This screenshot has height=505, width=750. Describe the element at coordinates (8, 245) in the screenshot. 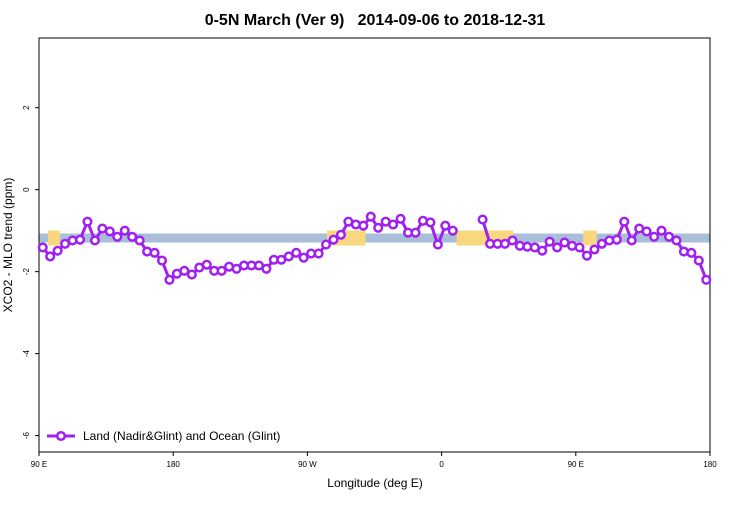

I see `y-axis-title: XCO2 - MLO trend (ppm)` at that location.